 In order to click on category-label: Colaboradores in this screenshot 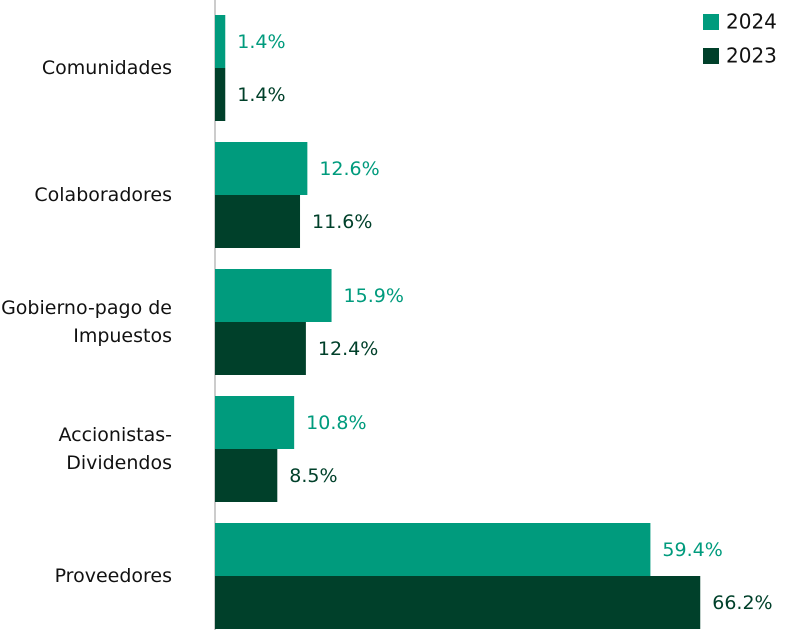, I will do `click(103, 195)`.